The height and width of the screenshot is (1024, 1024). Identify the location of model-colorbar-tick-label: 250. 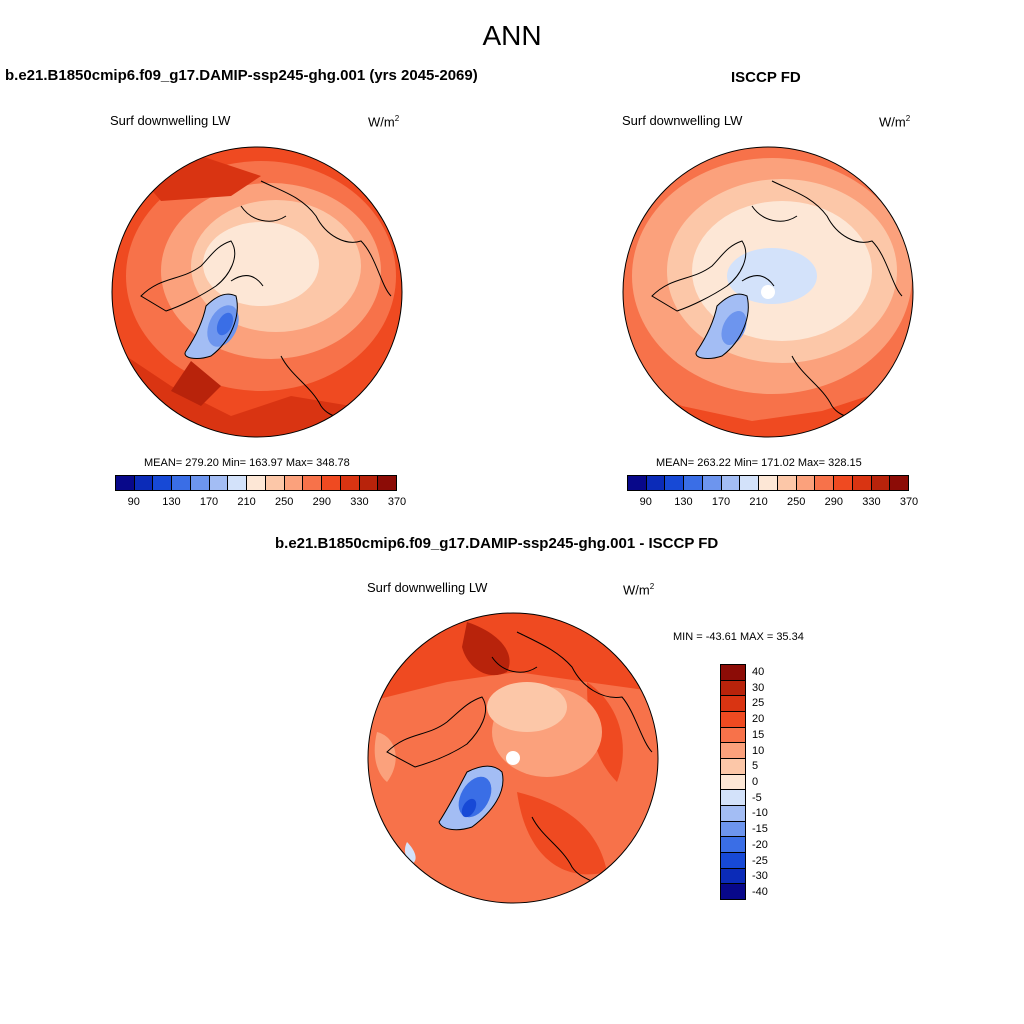
(284, 502).